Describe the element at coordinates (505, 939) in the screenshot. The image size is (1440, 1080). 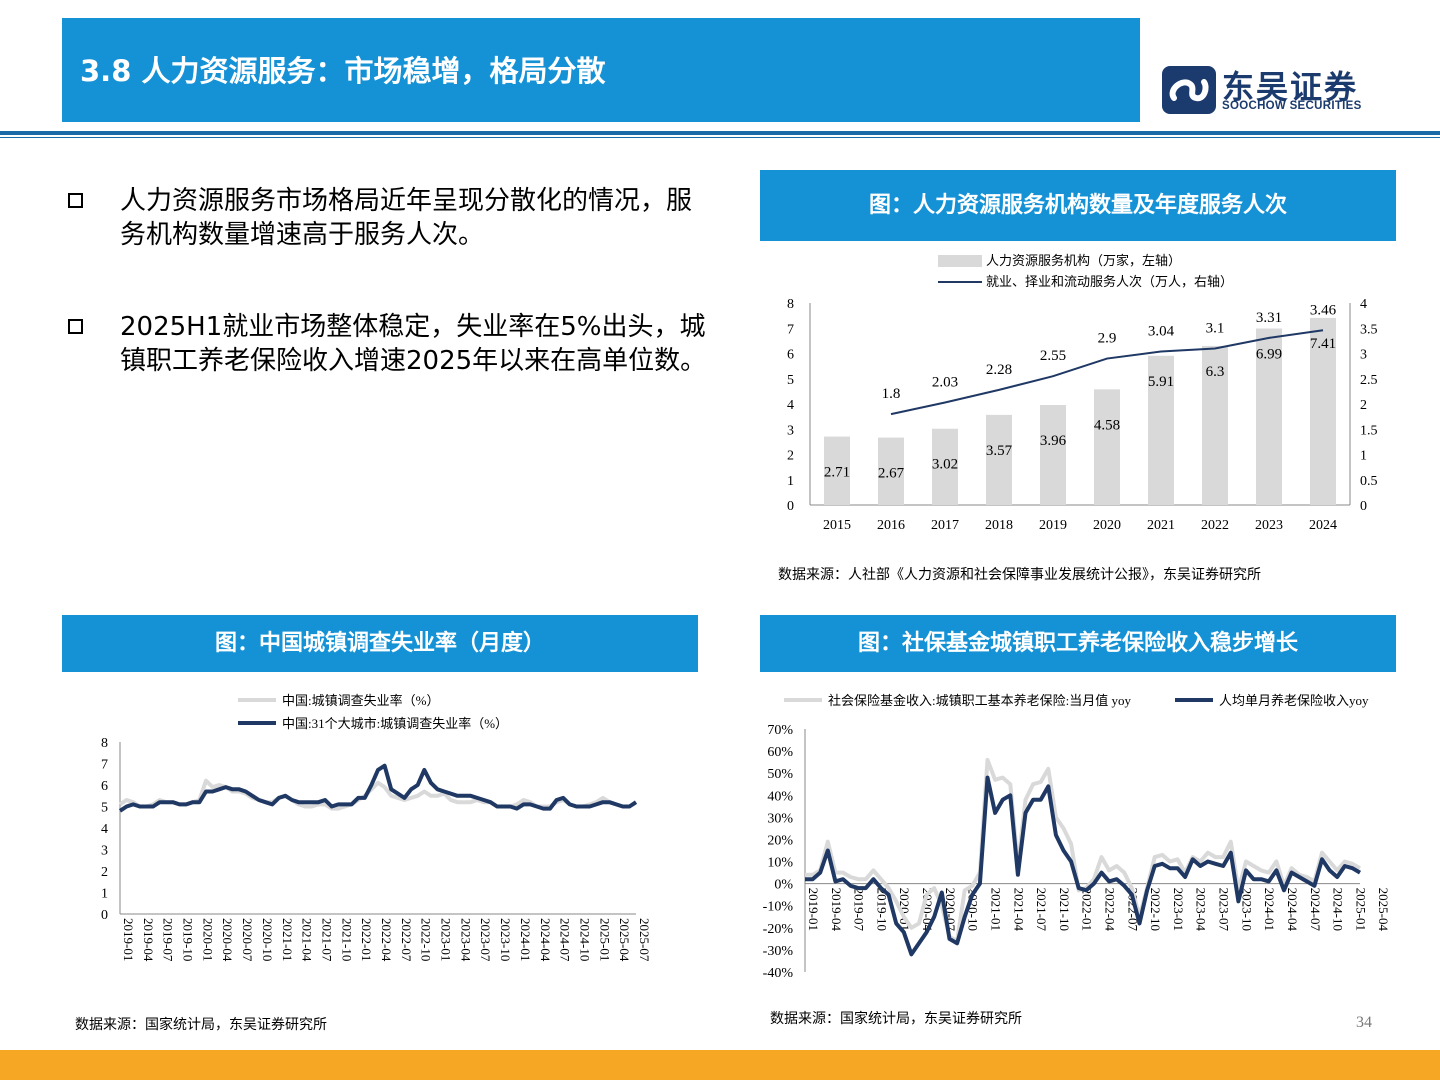
I see `x-tick-label: 2023-10` at that location.